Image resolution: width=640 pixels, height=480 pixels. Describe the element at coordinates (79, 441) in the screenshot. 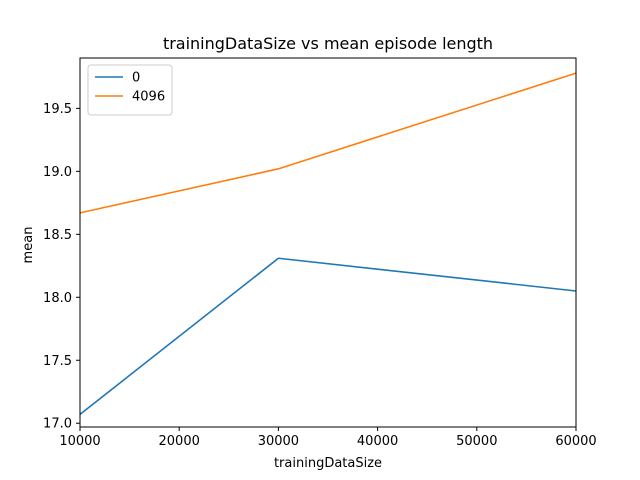

I see `x-tick-label: 10000` at that location.